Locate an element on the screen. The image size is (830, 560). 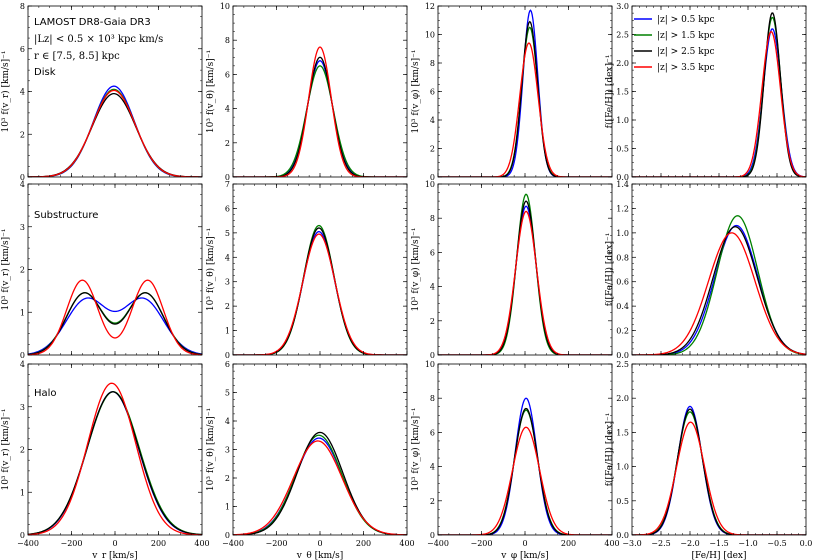
y-tick-label: 2.0 is located at coordinates (622, 63).